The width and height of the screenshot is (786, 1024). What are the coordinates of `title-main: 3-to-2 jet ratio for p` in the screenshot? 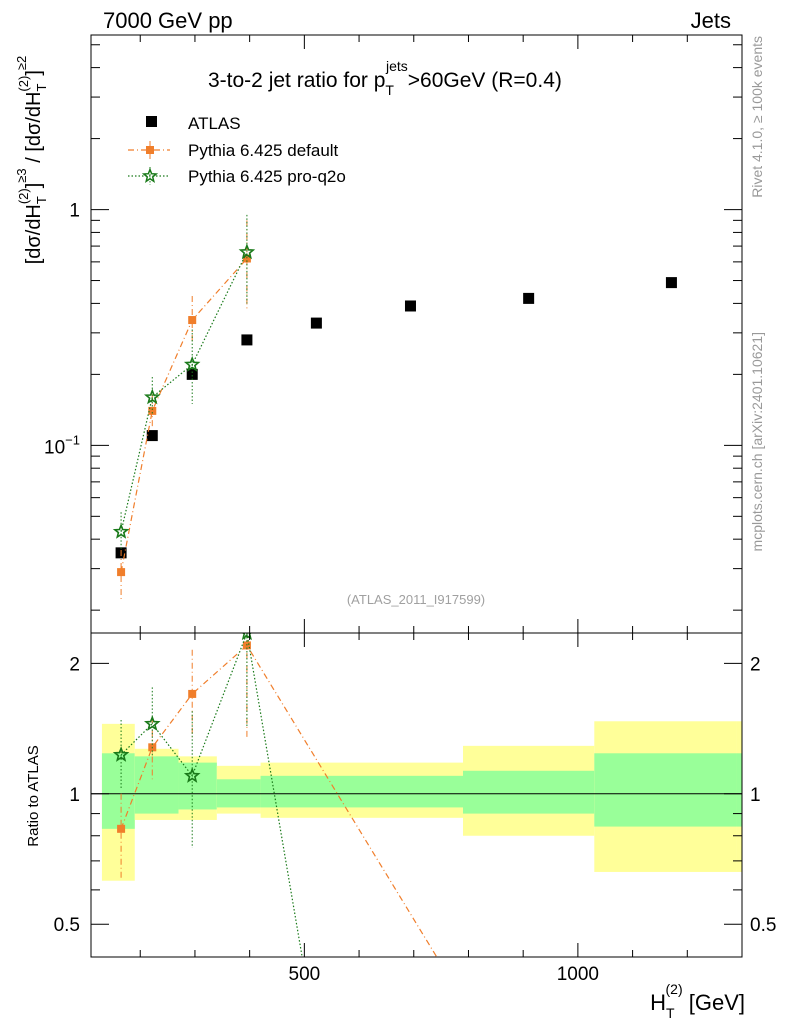 It's located at (296, 80).